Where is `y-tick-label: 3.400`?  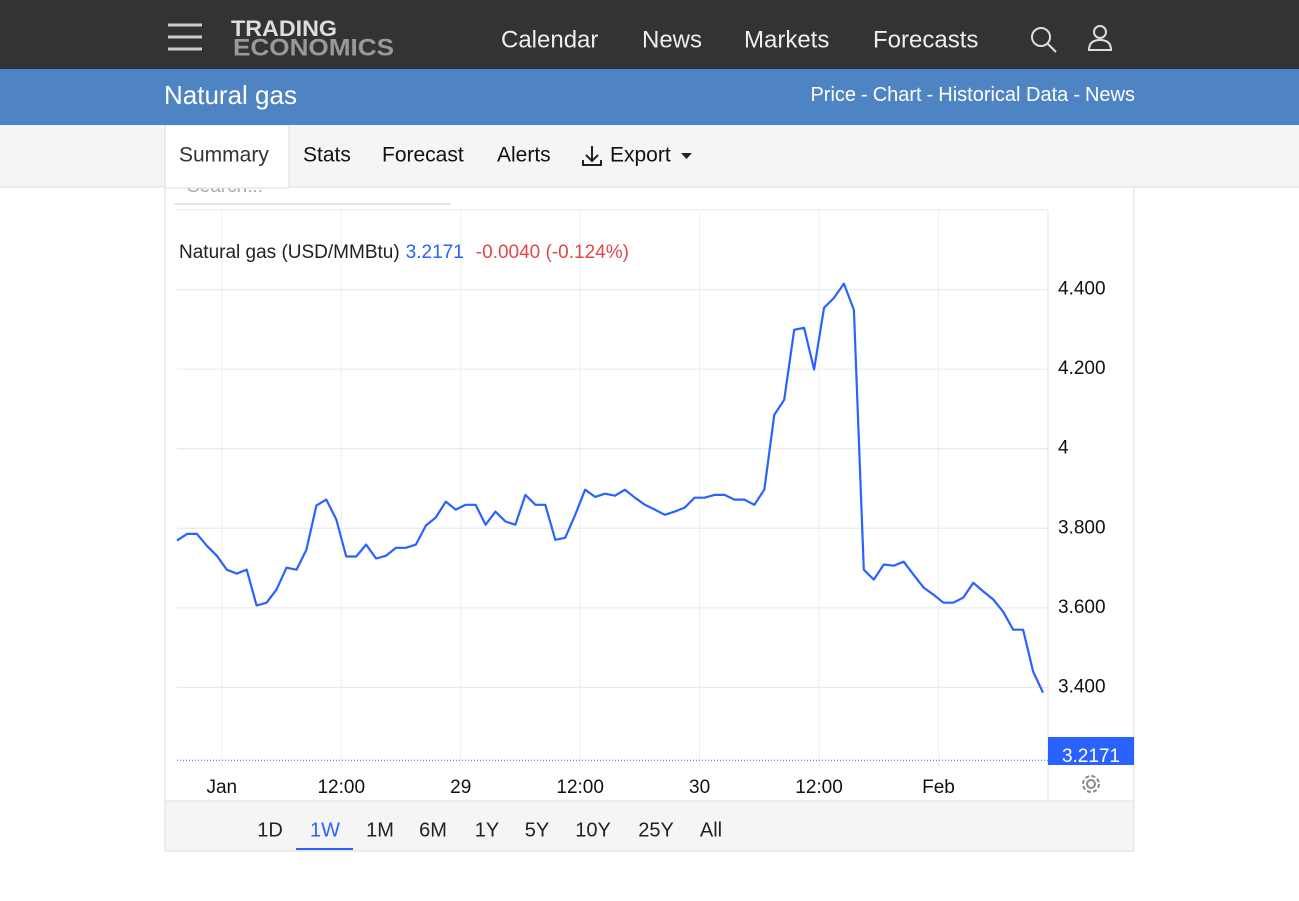 y-tick-label: 3.400 is located at coordinates (1082, 686).